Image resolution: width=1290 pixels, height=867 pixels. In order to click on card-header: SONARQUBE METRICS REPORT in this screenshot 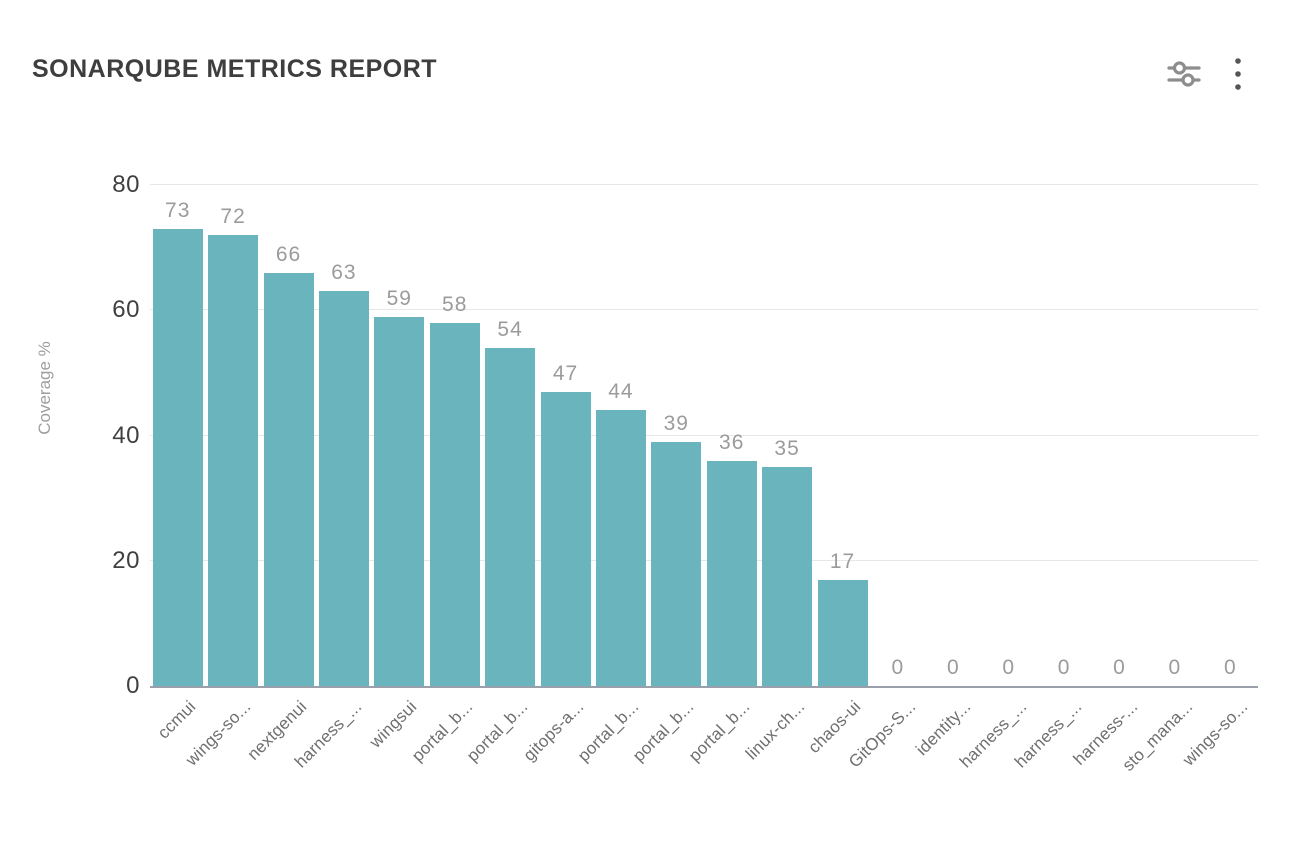, I will do `click(645, 70)`.